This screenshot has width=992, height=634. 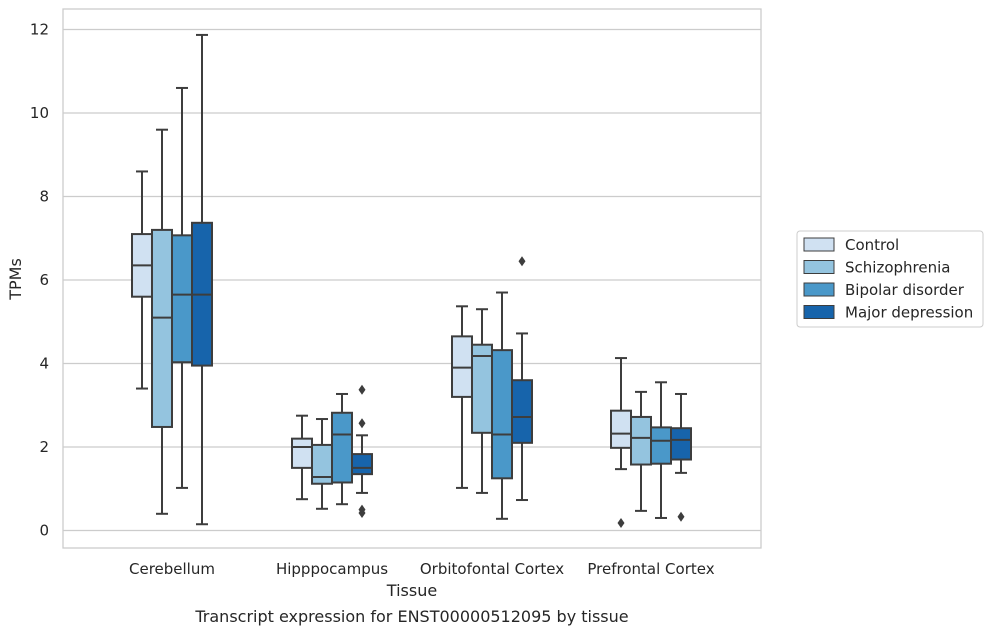 I want to click on x-axis-label: Tissue, so click(x=411, y=590).